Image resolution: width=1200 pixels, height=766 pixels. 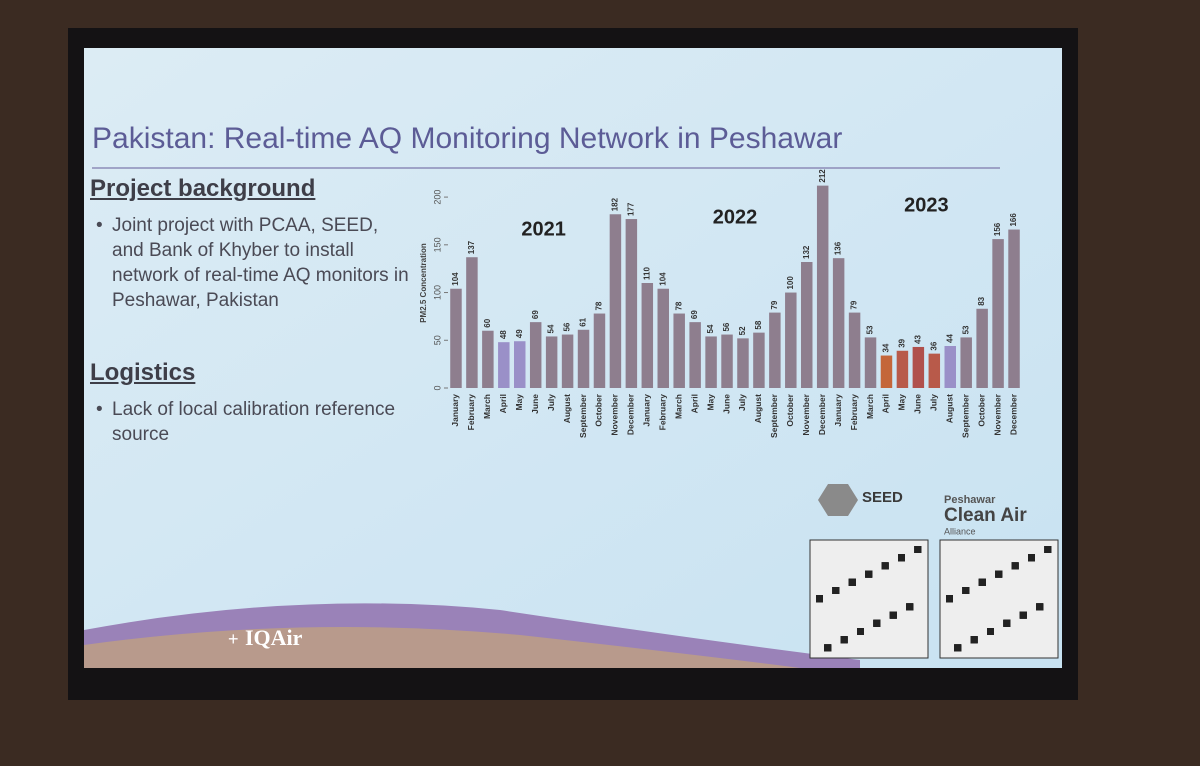 I want to click on value-label: 60, so click(x=487, y=322).